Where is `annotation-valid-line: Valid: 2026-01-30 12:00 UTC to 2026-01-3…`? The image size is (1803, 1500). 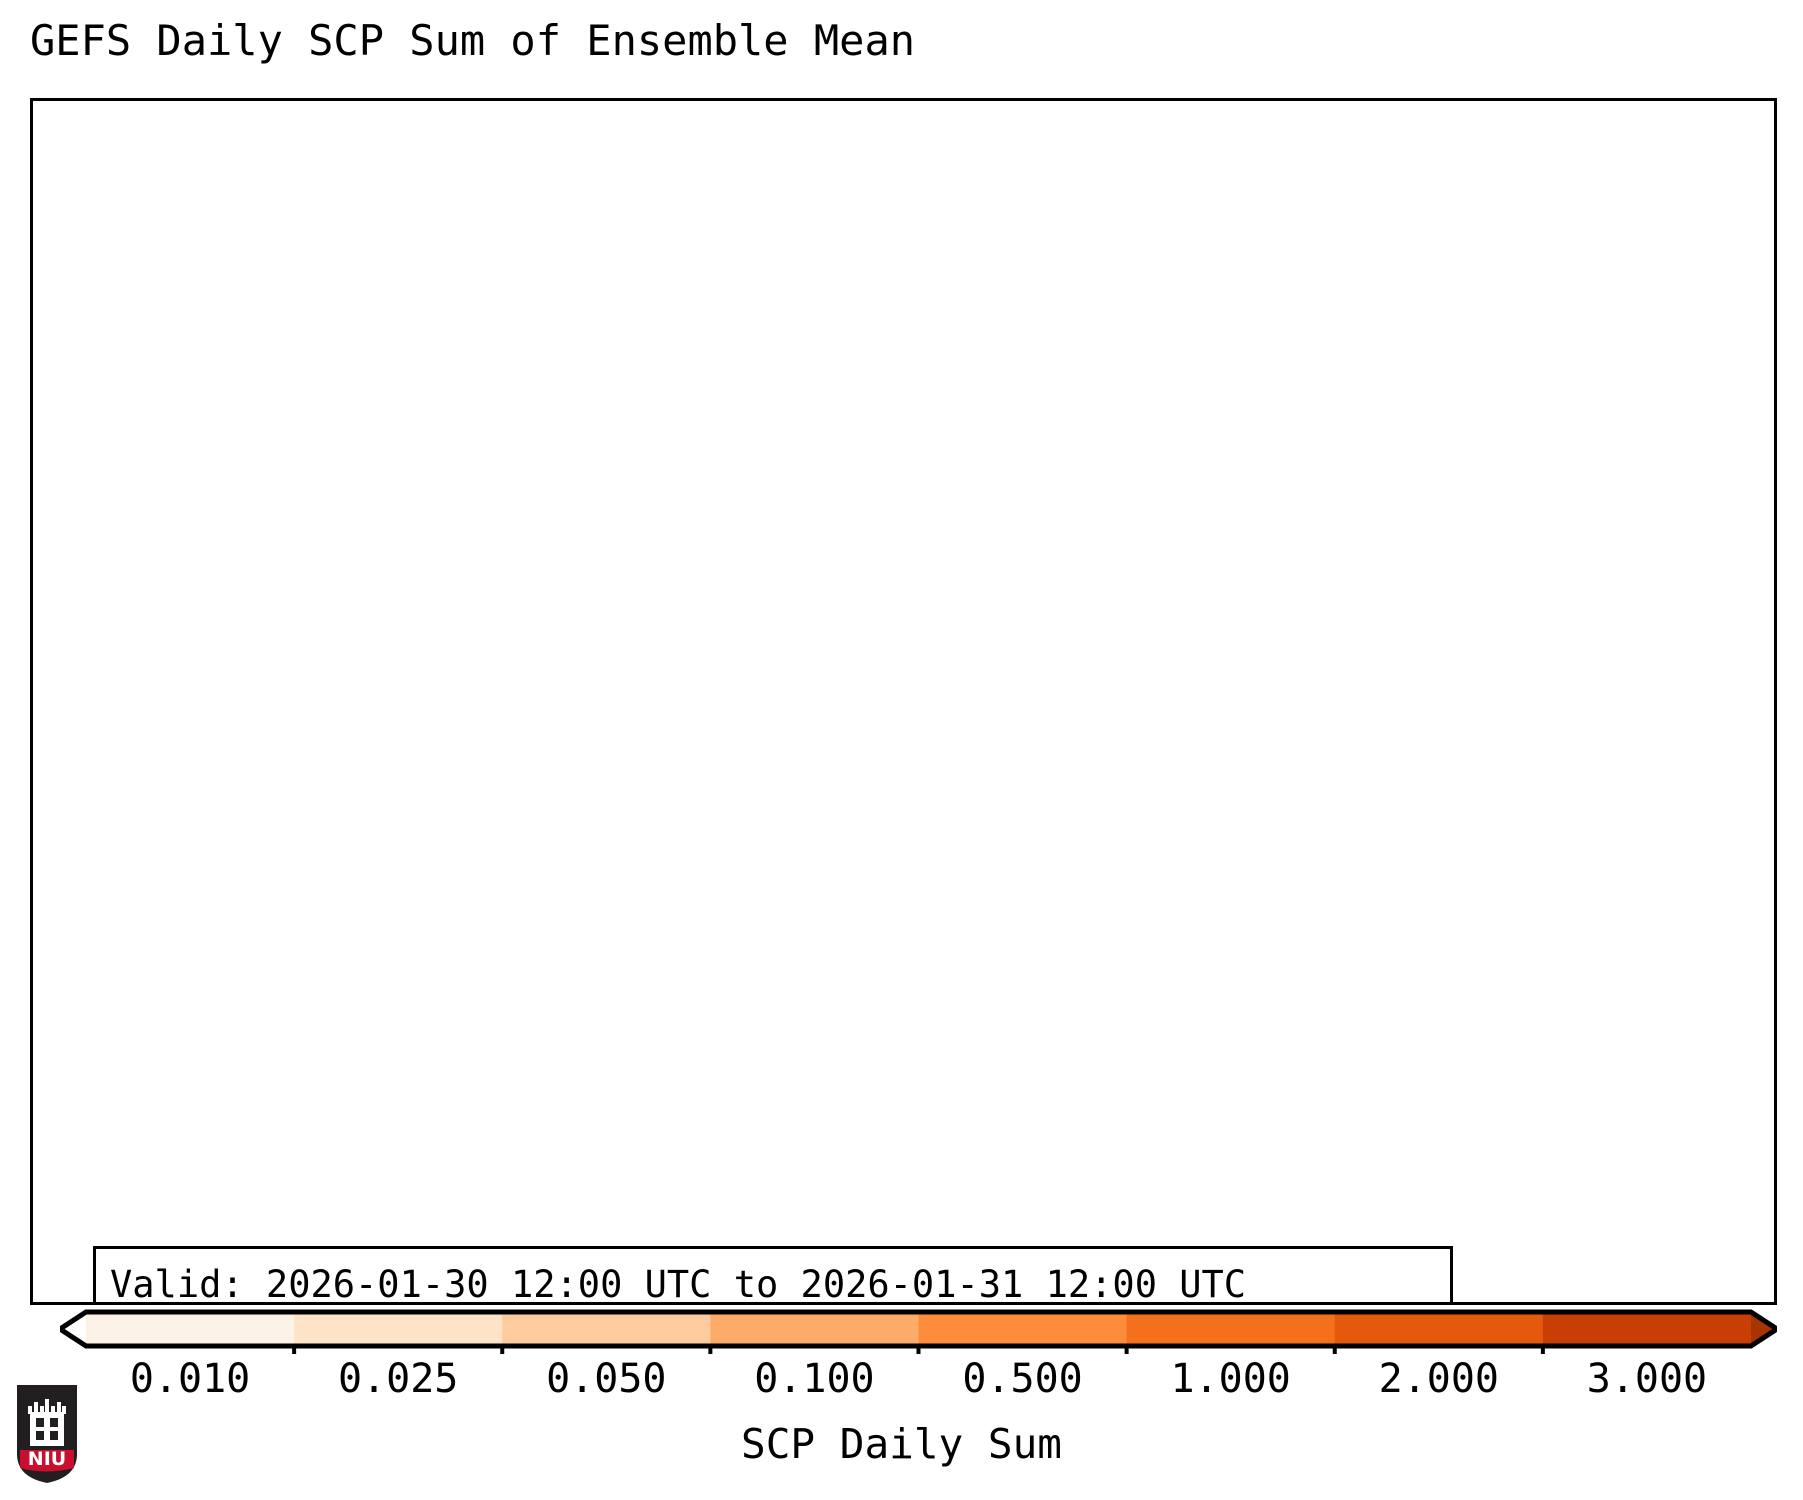
annotation-valid-line: Valid: 2026-01-30 12:00 UTC to 2026-01-3… is located at coordinates (678, 1284).